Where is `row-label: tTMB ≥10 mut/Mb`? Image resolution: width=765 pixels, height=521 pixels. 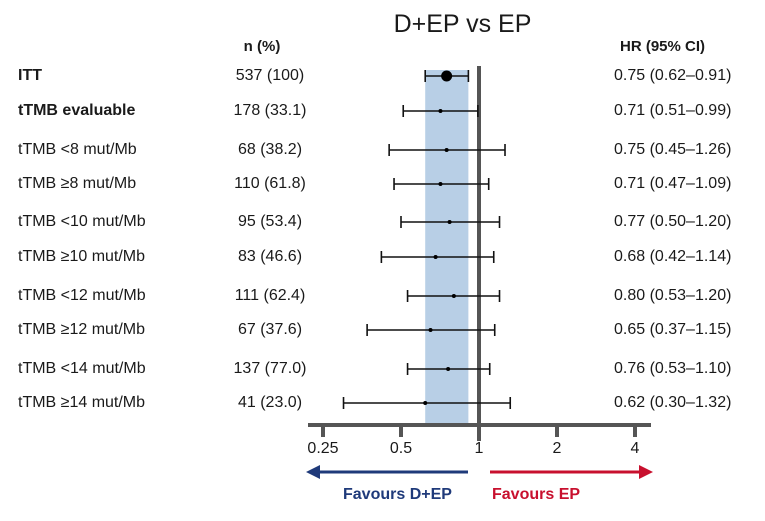 row-label: tTMB ≥10 mut/Mb is located at coordinates (82, 256).